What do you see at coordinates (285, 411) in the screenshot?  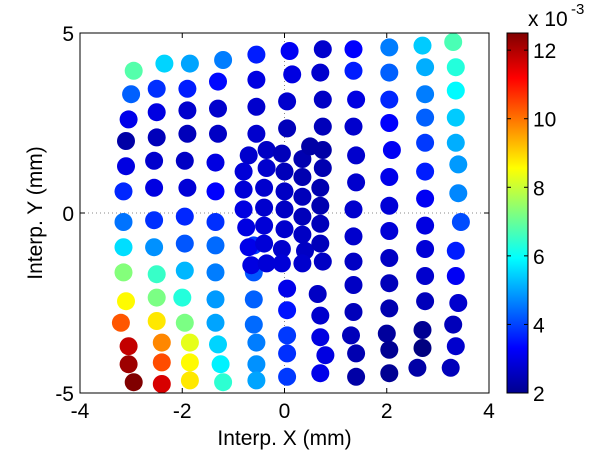 I see `x-tick-label-2: 0` at bounding box center [285, 411].